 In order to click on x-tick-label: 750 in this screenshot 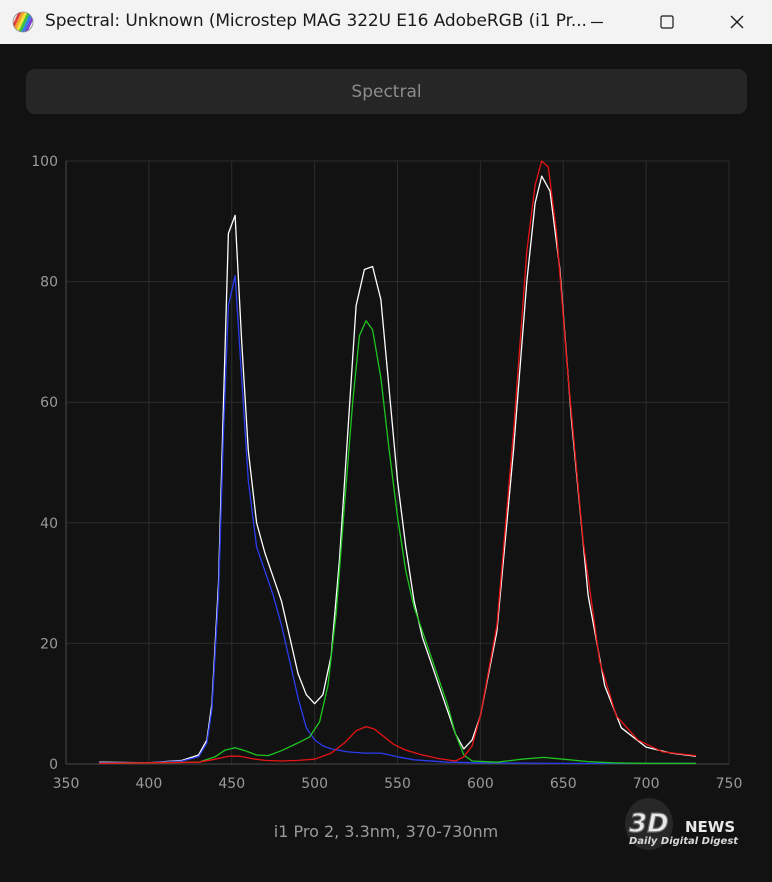, I will do `click(729, 784)`.